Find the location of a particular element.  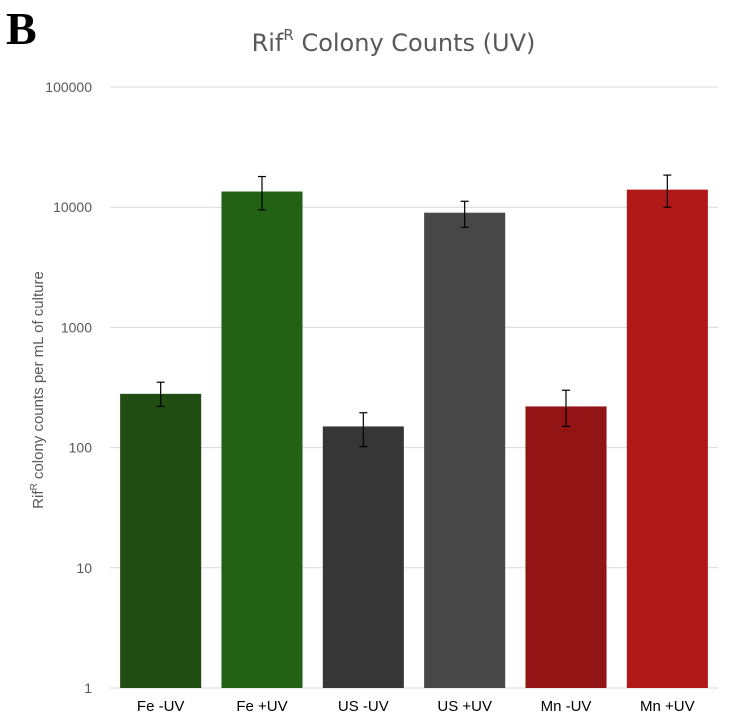

x-tick-label: Mn -UV is located at coordinates (566, 706).